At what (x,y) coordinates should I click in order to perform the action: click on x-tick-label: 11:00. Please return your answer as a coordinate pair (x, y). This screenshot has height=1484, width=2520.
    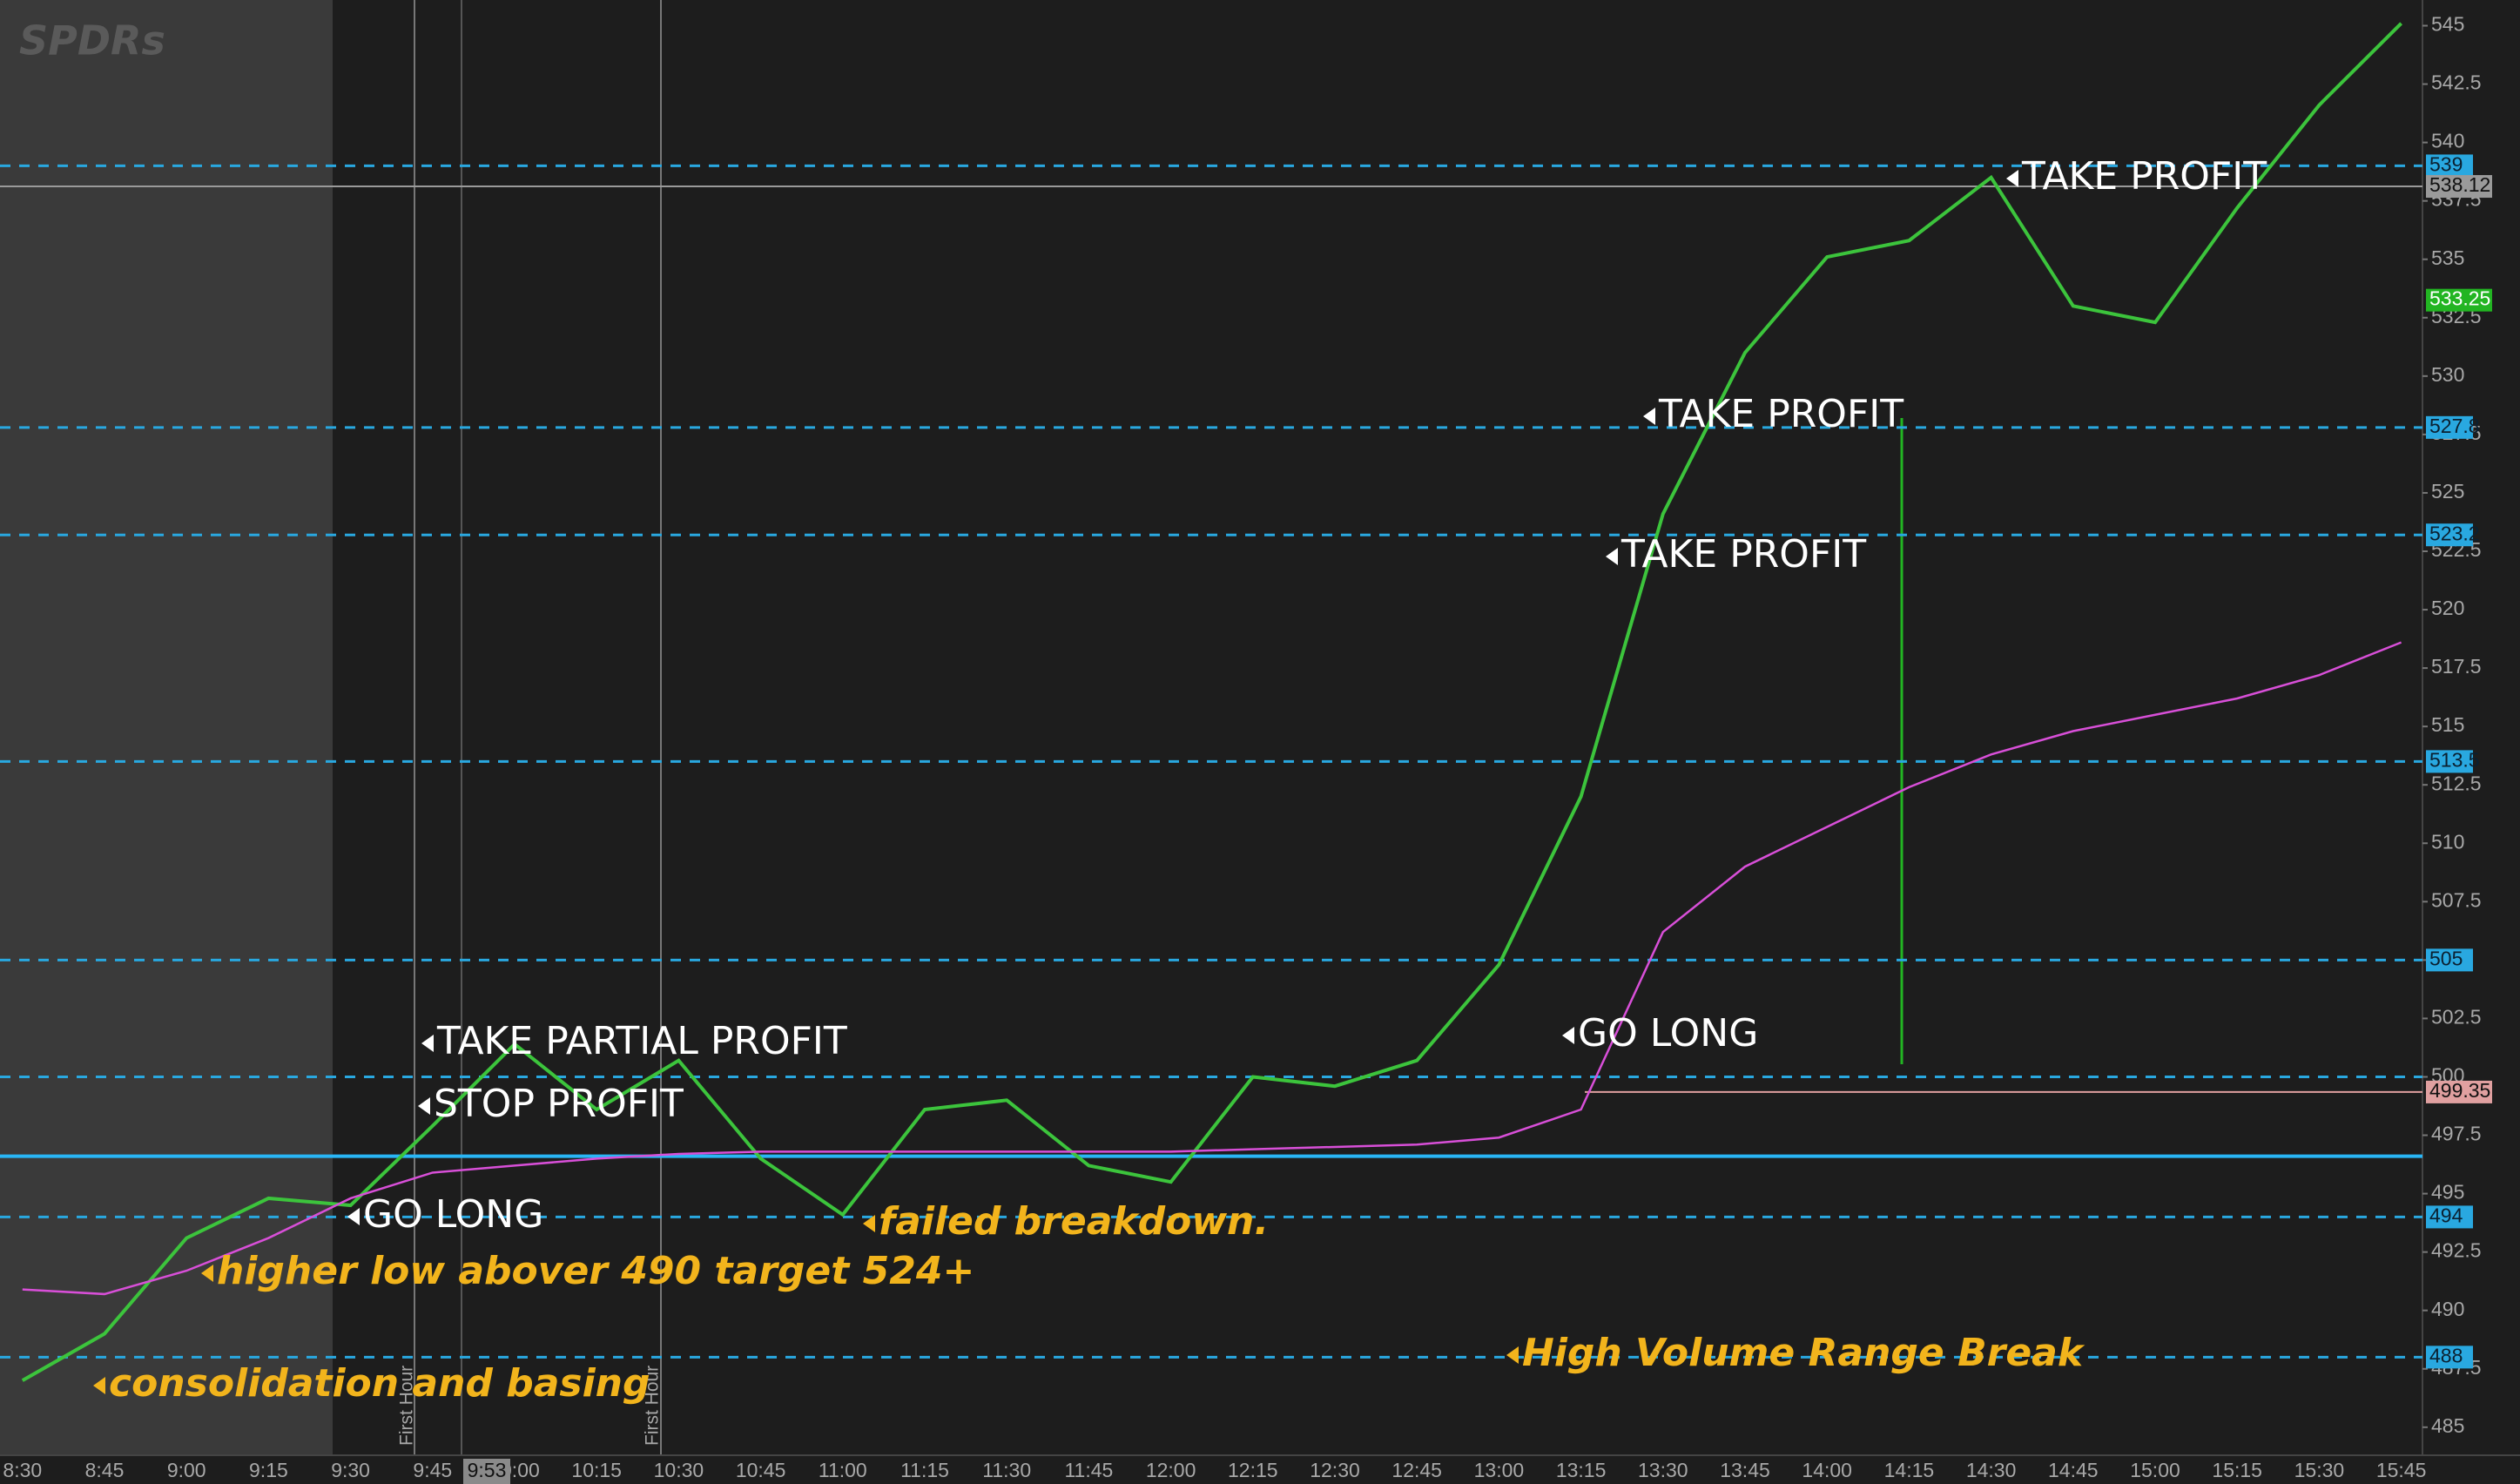
    Looking at the image, I should click on (843, 1470).